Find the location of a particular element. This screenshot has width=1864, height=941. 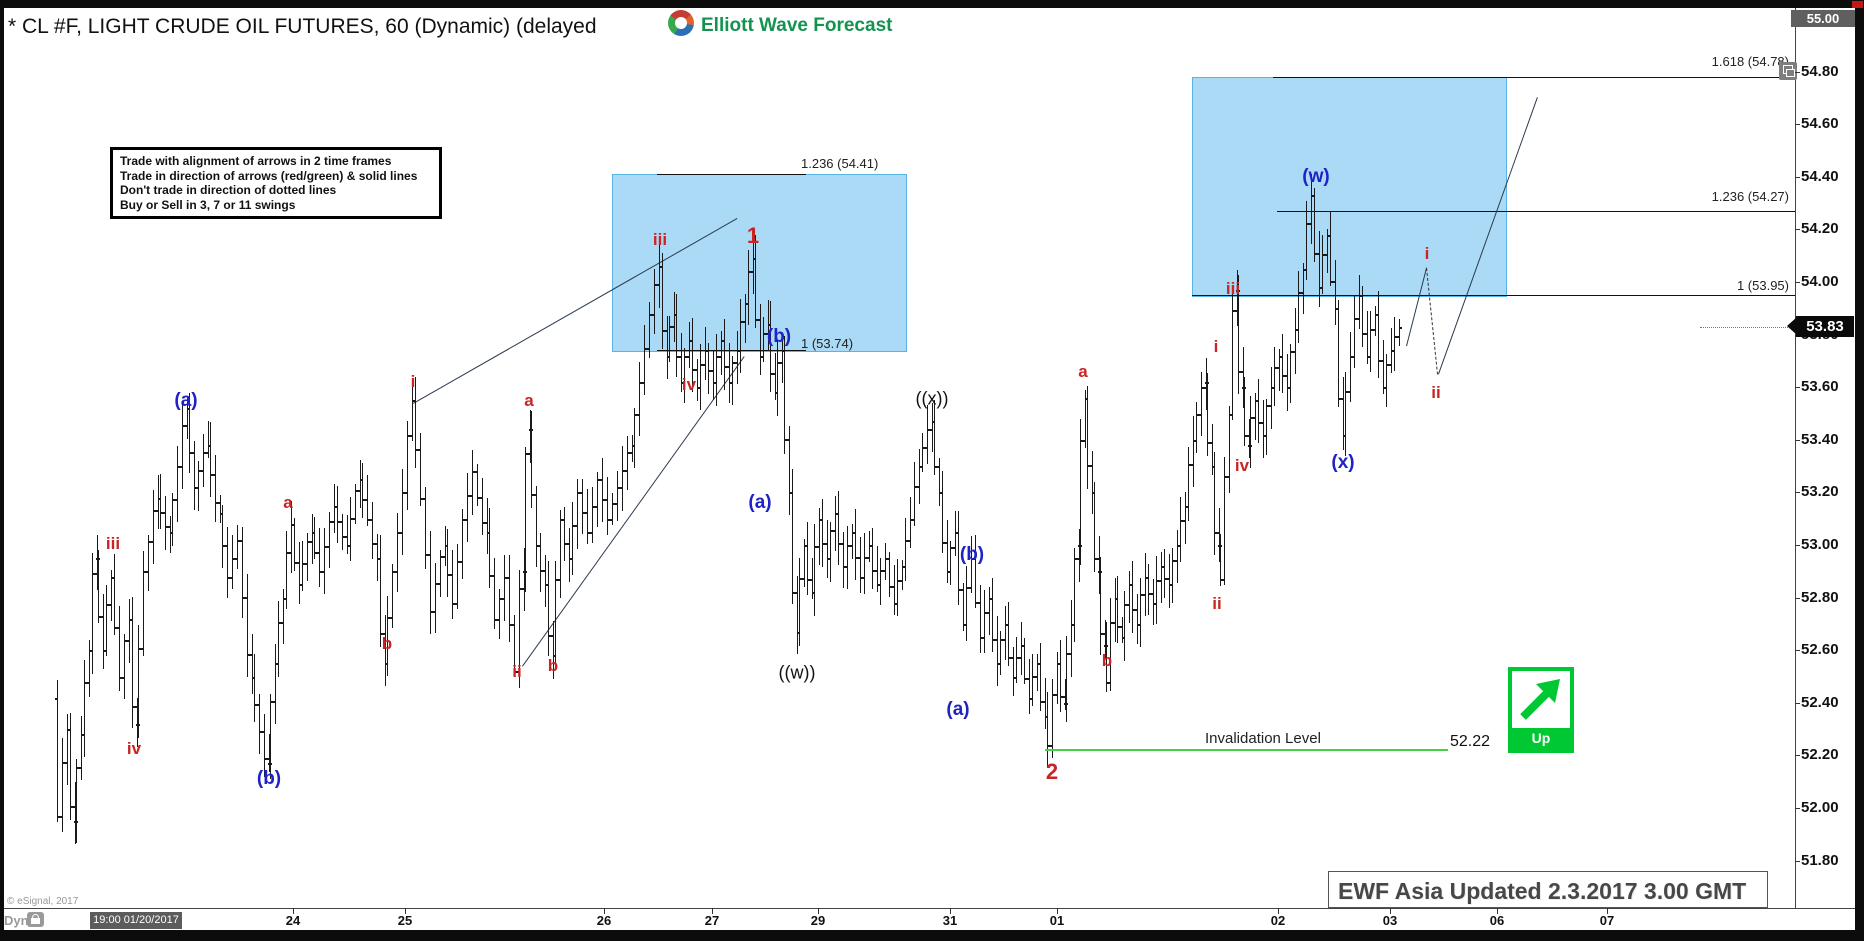

date-tick-label: 31 is located at coordinates (950, 920).